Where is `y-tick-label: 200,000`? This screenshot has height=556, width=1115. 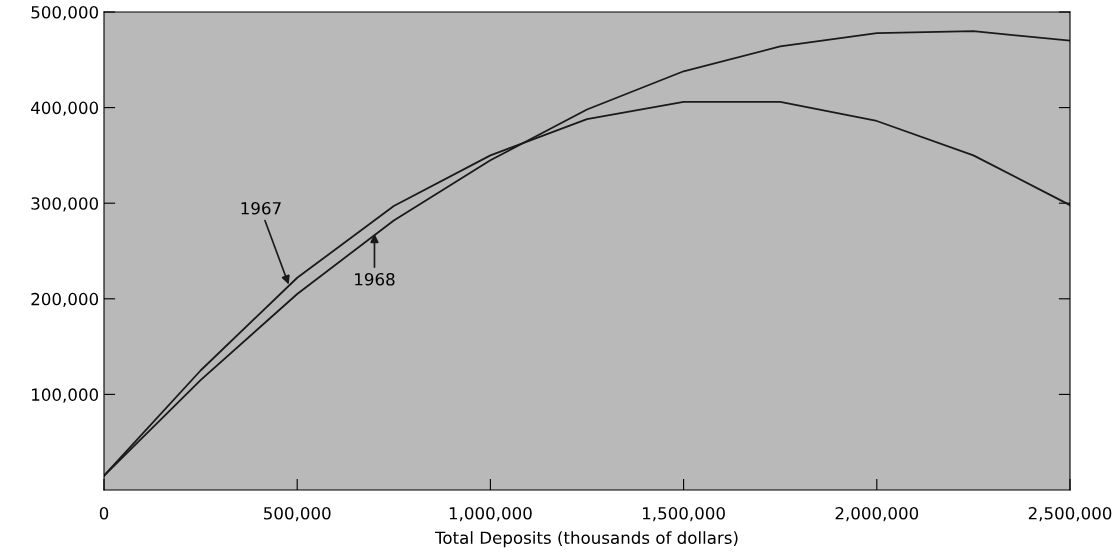 y-tick-label: 200,000 is located at coordinates (65, 300).